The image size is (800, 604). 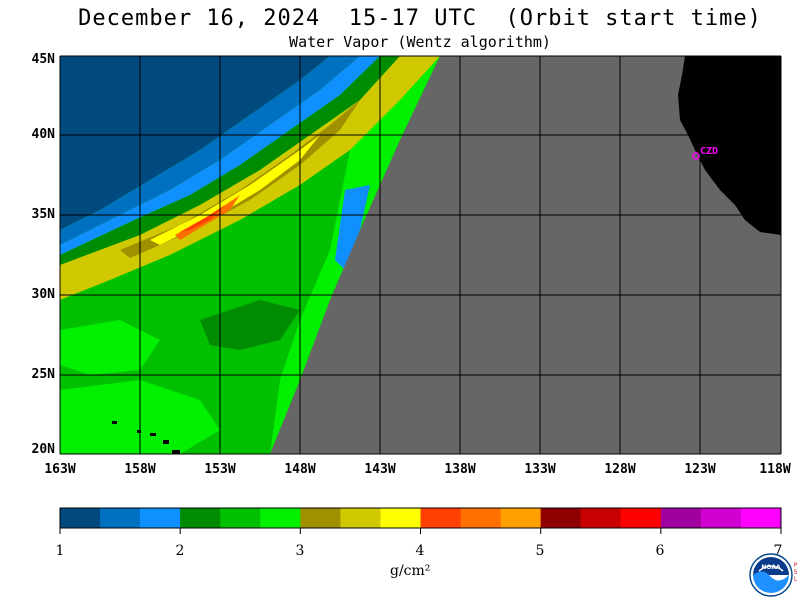 What do you see at coordinates (460, 469) in the screenshot?
I see `lon-label-138w: 138W` at bounding box center [460, 469].